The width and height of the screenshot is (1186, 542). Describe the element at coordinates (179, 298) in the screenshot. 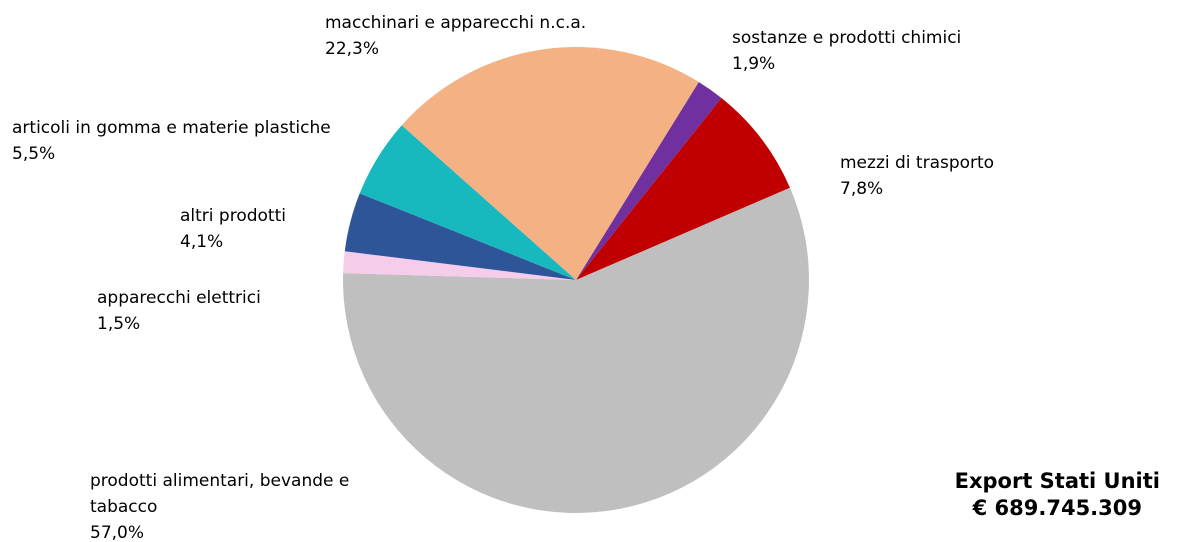

I see `slice-name: apparecchi elettrici` at that location.